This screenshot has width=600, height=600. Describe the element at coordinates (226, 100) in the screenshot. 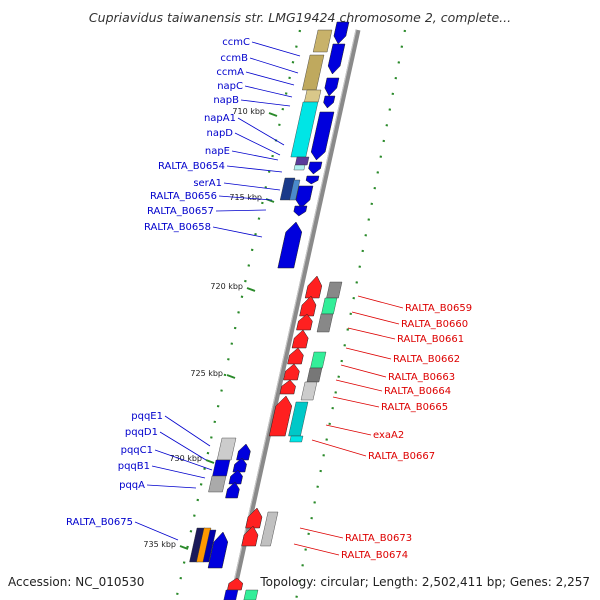

I see `gene-label-left: napB` at that location.